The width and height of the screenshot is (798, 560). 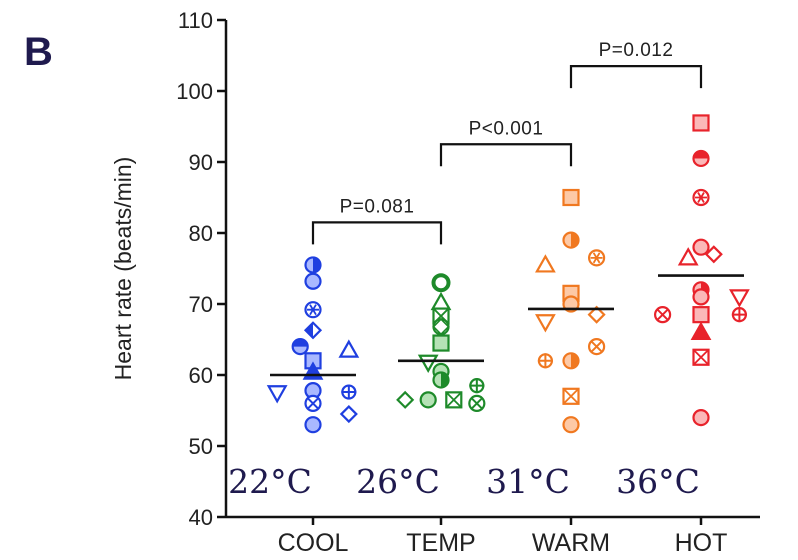 What do you see at coordinates (571, 543) in the screenshot?
I see `x-tick-label: WARM` at bounding box center [571, 543].